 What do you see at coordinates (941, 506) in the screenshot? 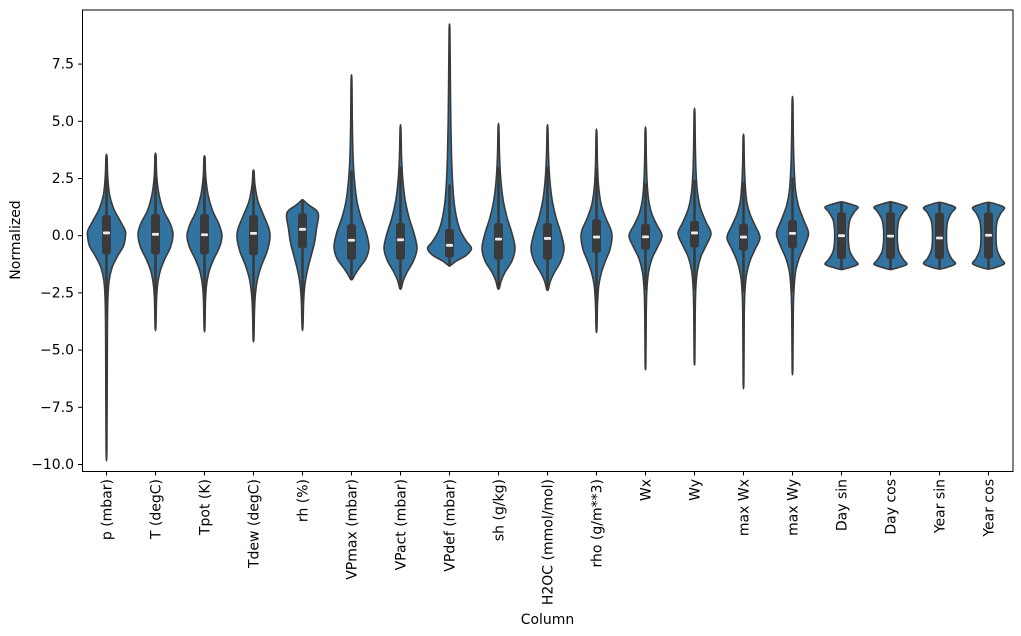
I see `x-tick-label: Year sin` at bounding box center [941, 506].